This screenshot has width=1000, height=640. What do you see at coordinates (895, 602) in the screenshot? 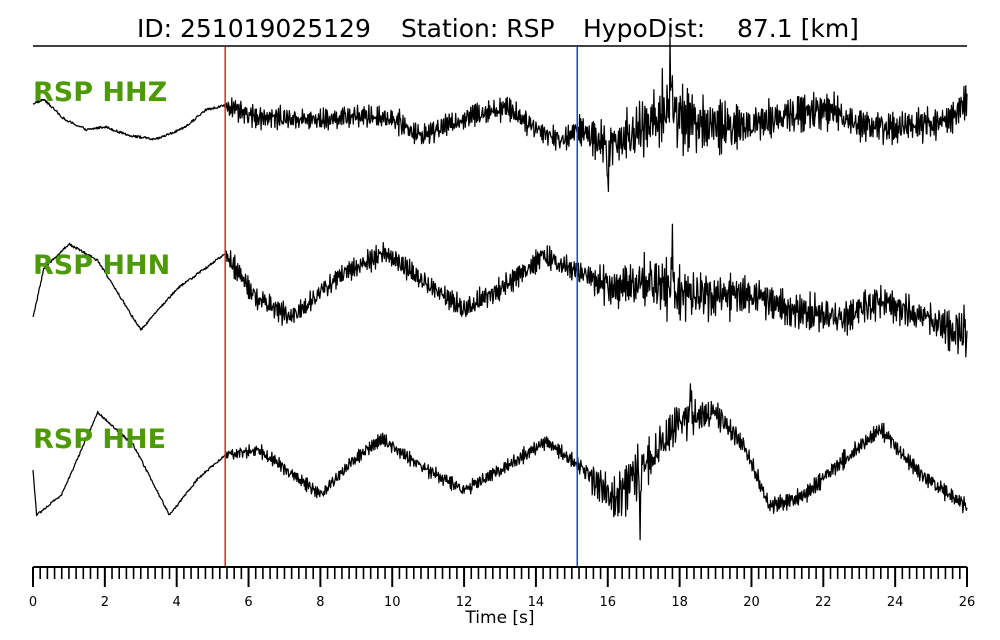
I see `x-tick-label: 24` at bounding box center [895, 602].